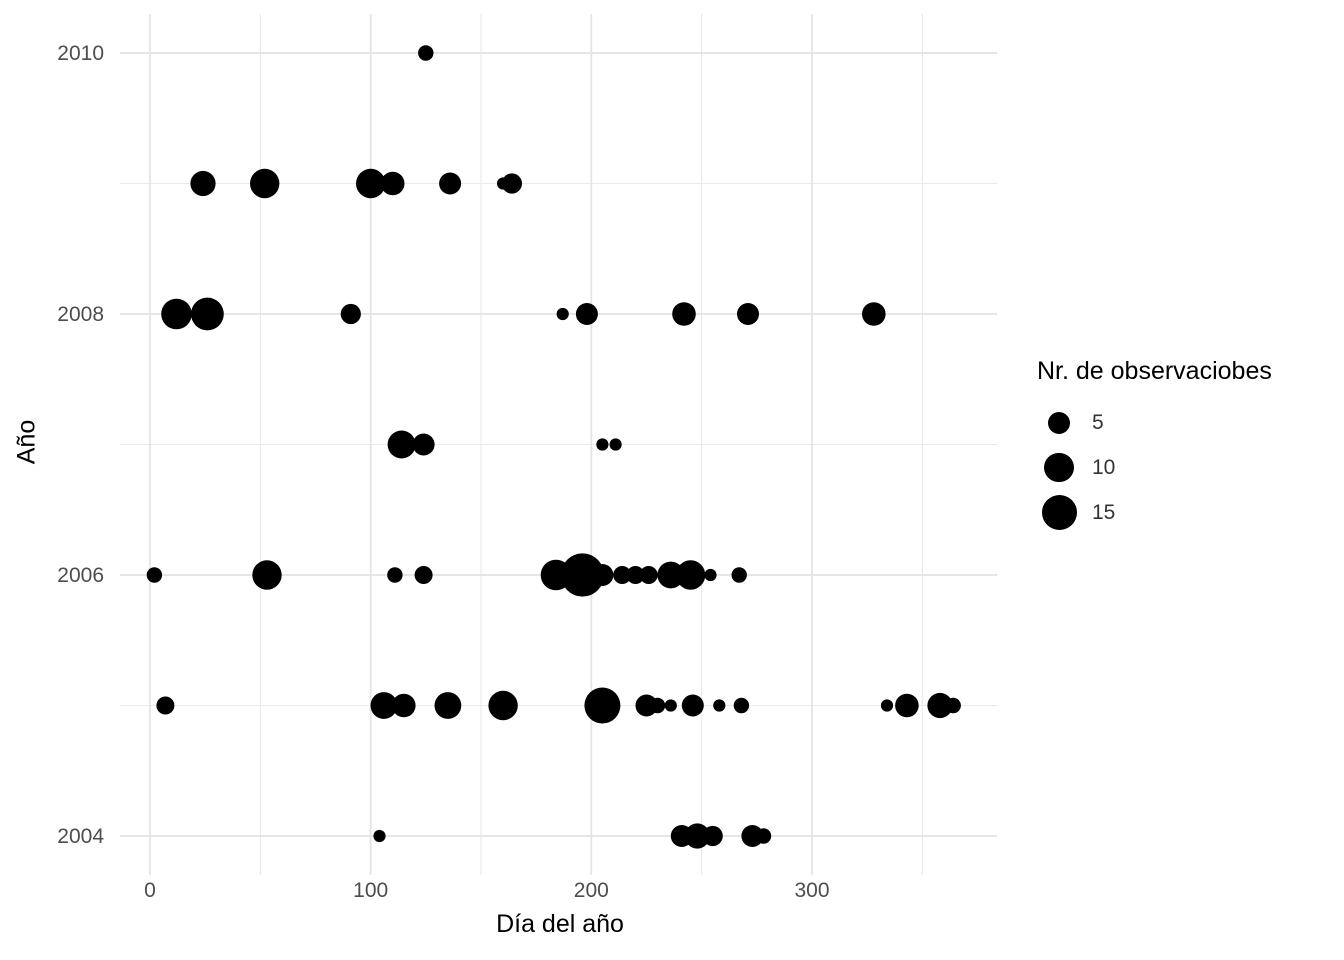 The image size is (1344, 960). What do you see at coordinates (1187, 422) in the screenshot?
I see `legend-item: 5` at bounding box center [1187, 422].